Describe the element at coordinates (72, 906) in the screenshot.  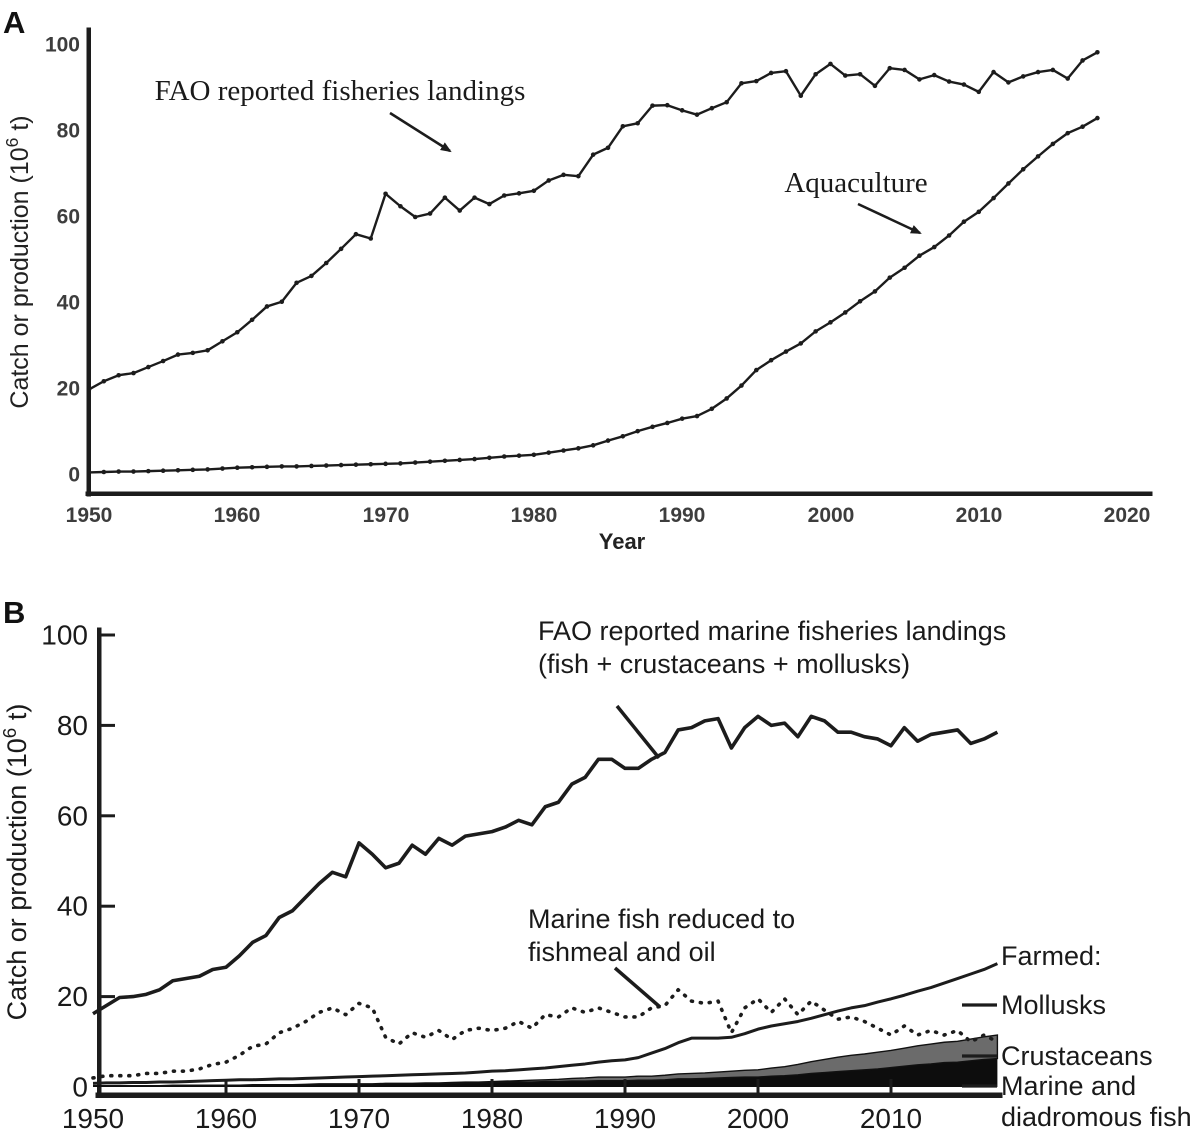
I see `panel-b-y-tick: 40` at that location.